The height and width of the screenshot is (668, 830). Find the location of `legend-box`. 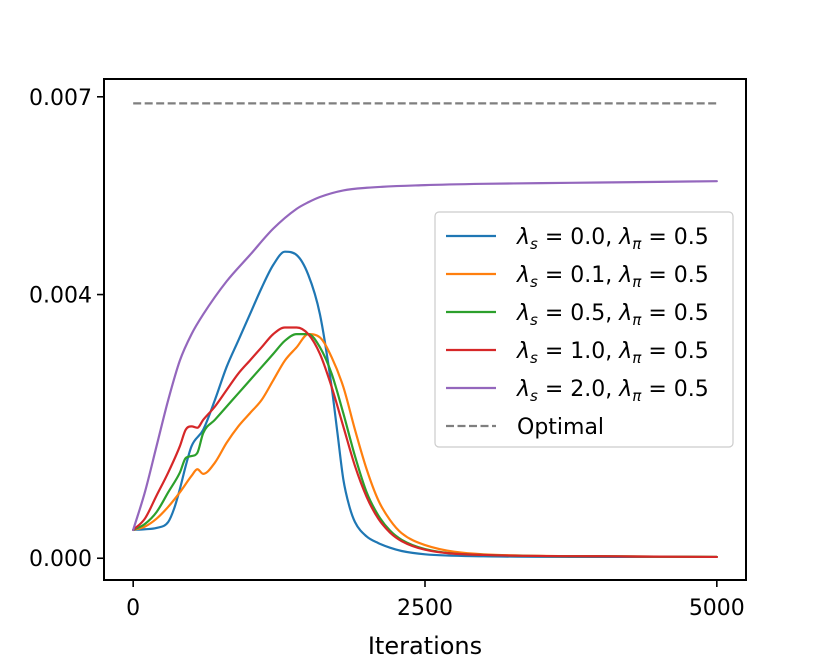

legend-box is located at coordinates (584, 329).